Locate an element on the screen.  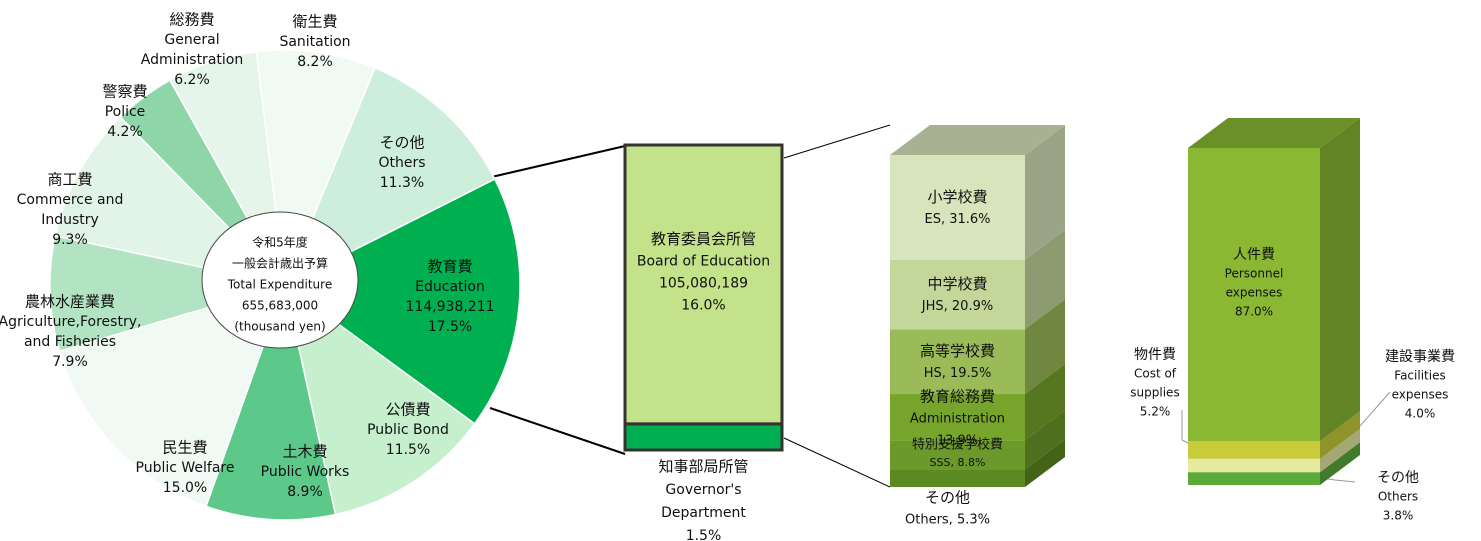
label: 知事部局所管 is located at coordinates (703, 467).